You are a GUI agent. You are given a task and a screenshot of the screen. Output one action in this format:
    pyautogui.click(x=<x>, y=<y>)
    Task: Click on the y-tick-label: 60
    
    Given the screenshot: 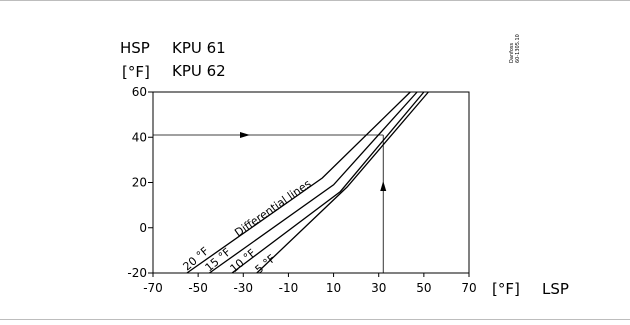 What is the action you would take?
    pyautogui.click(x=139, y=92)
    